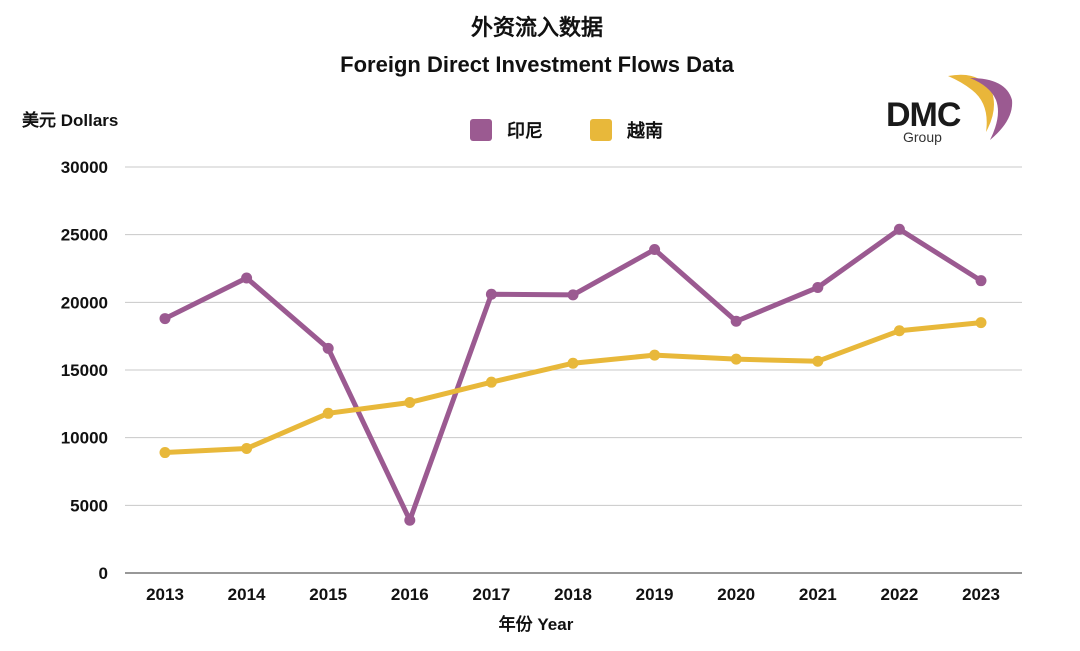 The width and height of the screenshot is (1080, 651). I want to click on logo-swoosh-purple, so click(991, 109).